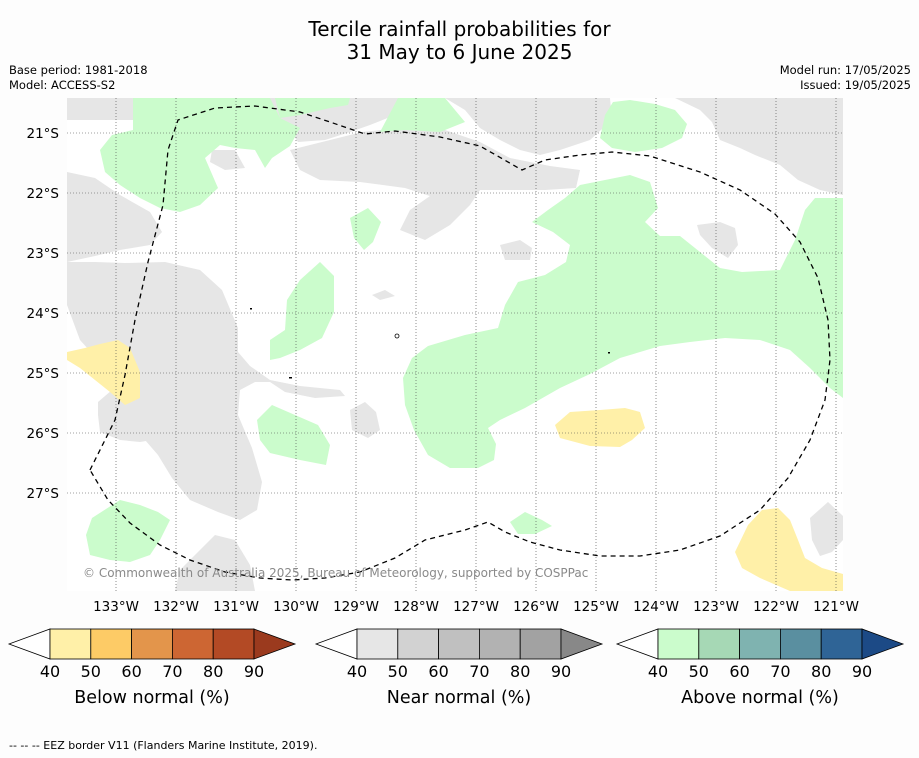  What do you see at coordinates (716, 607) in the screenshot?
I see `lon-label: 123°W` at bounding box center [716, 607].